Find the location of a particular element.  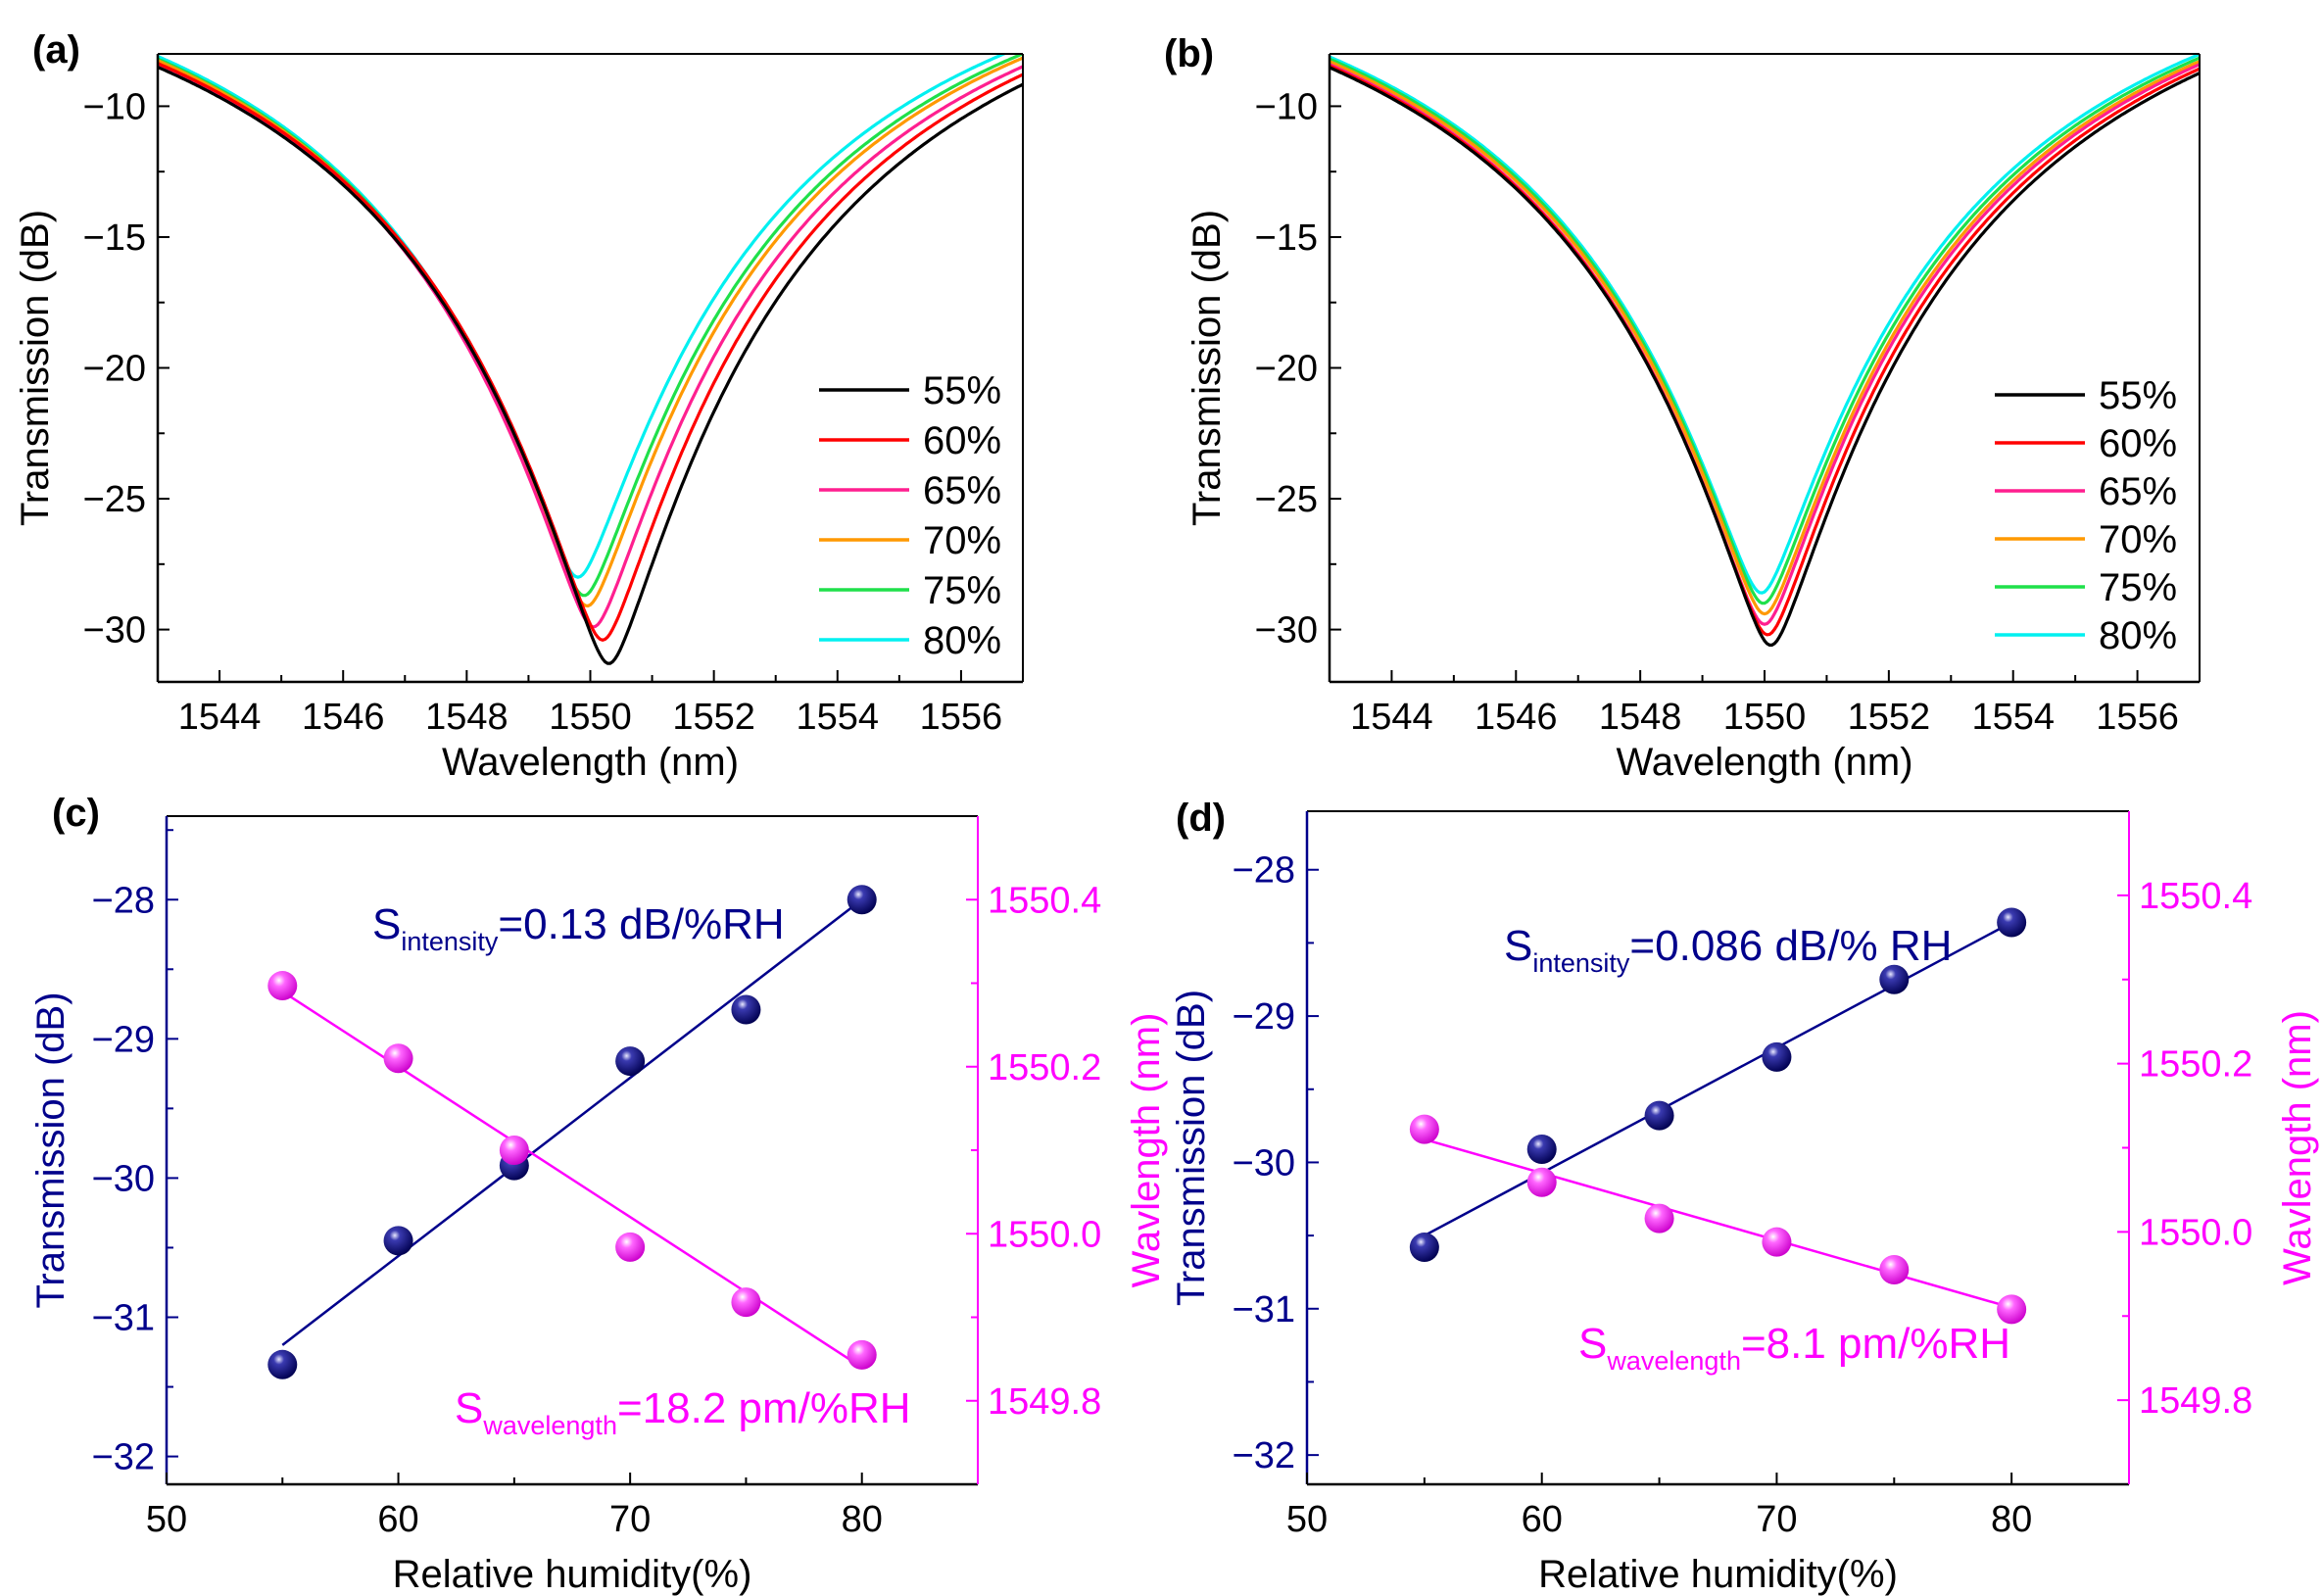

y-tick-label: −25 is located at coordinates (114, 499).